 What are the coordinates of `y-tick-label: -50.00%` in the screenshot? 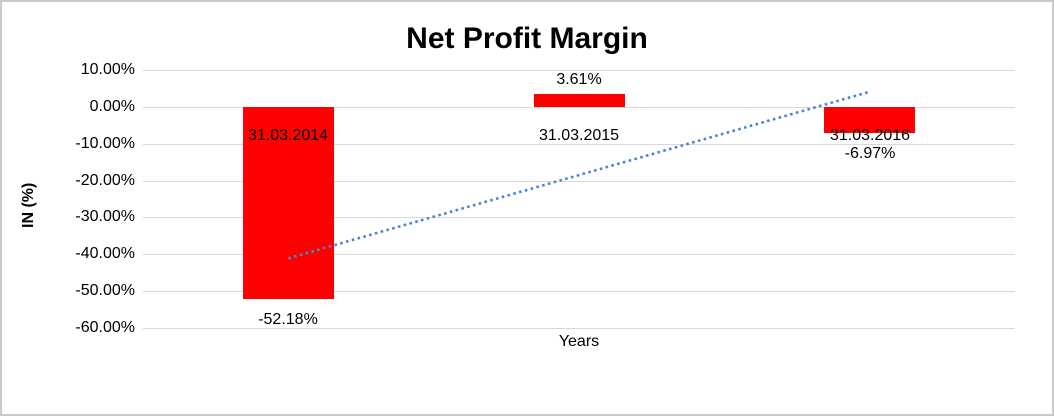 It's located at (105, 290).